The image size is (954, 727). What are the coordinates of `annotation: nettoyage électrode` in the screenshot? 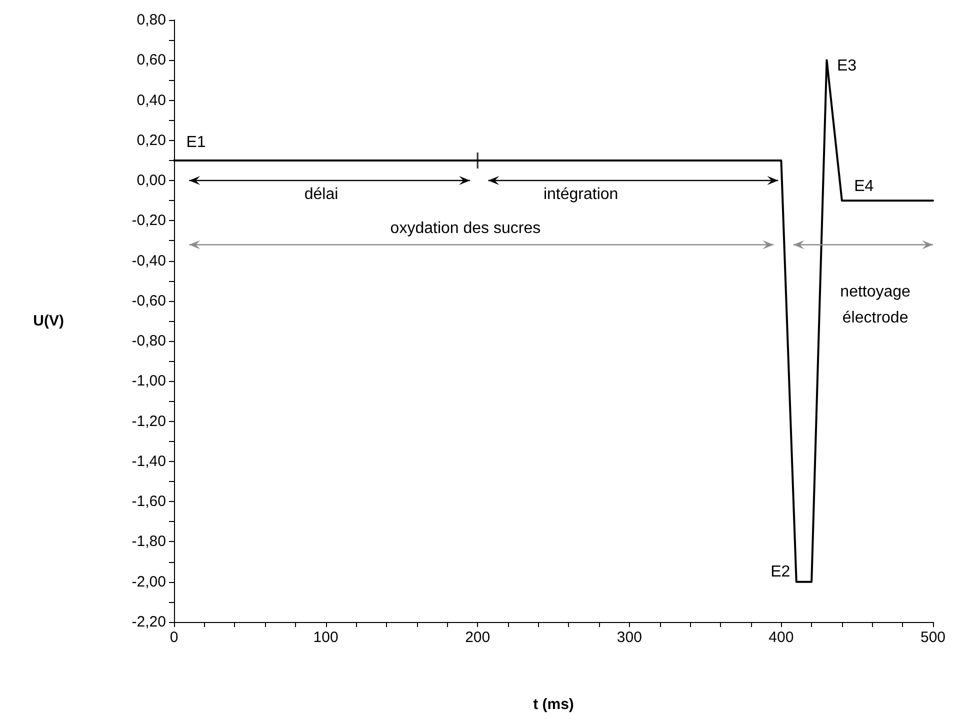 It's located at (875, 304).